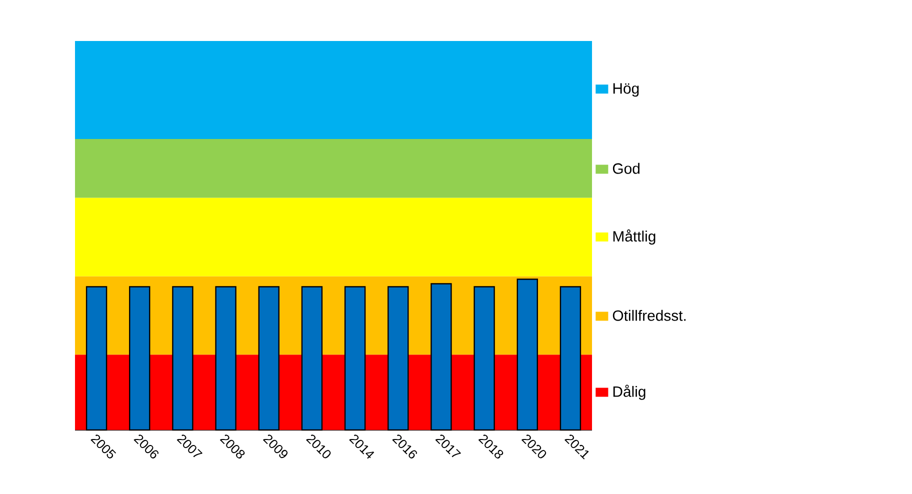 Image resolution: width=912 pixels, height=494 pixels. What do you see at coordinates (649, 315) in the screenshot?
I see `band-label: Otillfredsst.` at bounding box center [649, 315].